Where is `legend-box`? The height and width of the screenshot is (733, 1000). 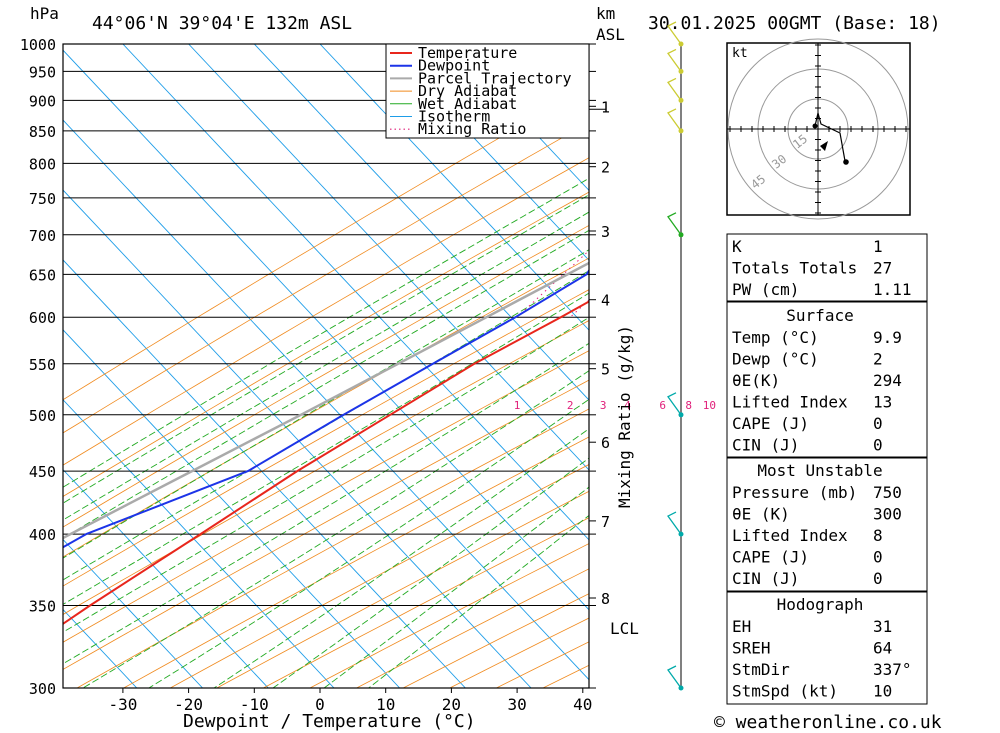 legend-box is located at coordinates (487, 91).